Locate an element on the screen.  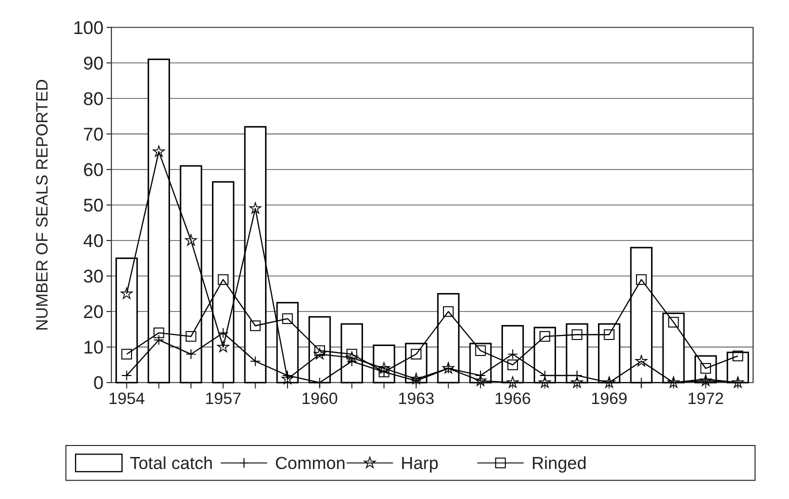
x-tick-label: 1963 is located at coordinates (416, 399).